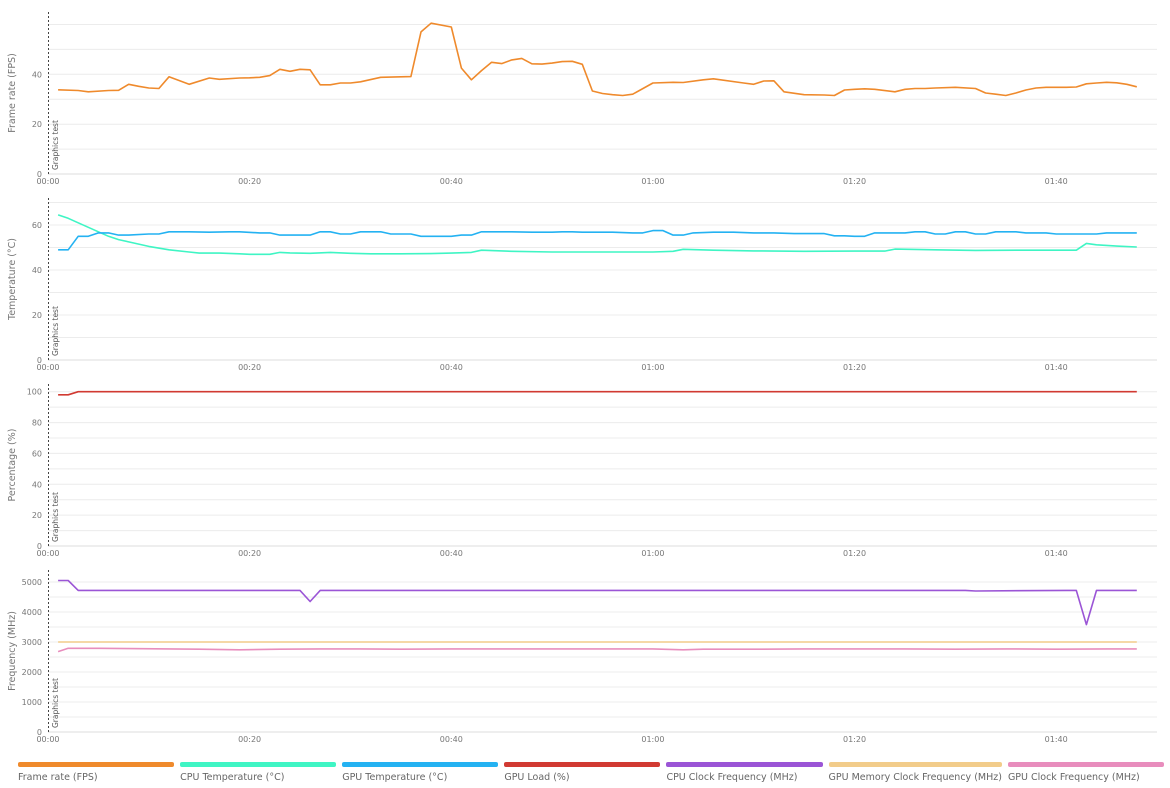 This screenshot has width=1170, height=788. I want to click on legend-label: GPU Temperature (°C), so click(395, 777).